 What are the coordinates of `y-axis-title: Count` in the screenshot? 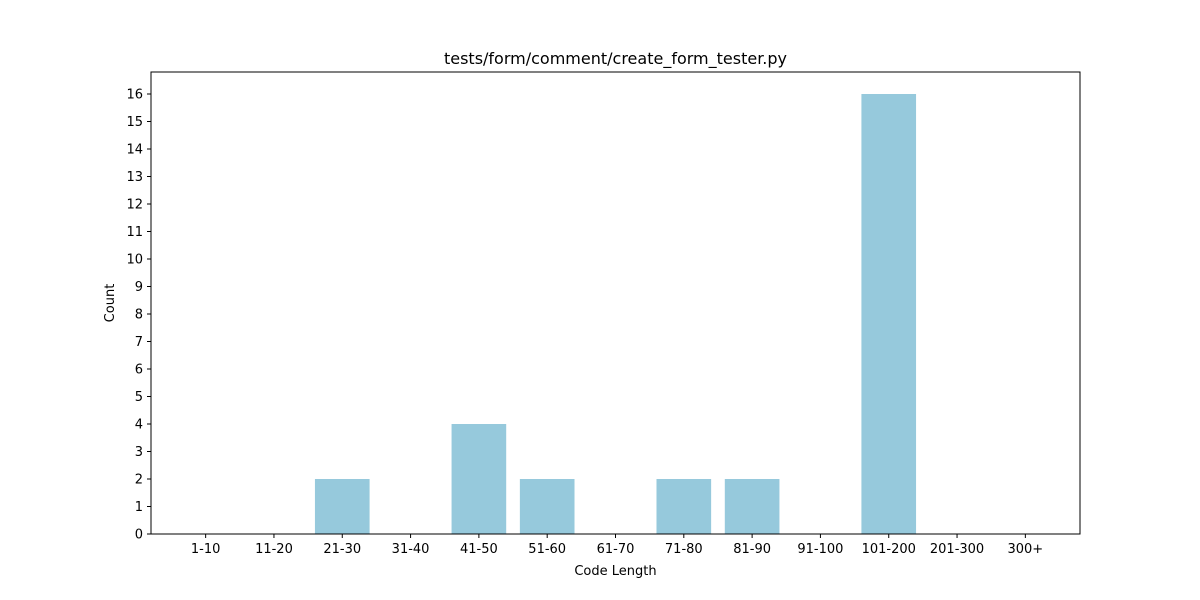 It's located at (110, 303).